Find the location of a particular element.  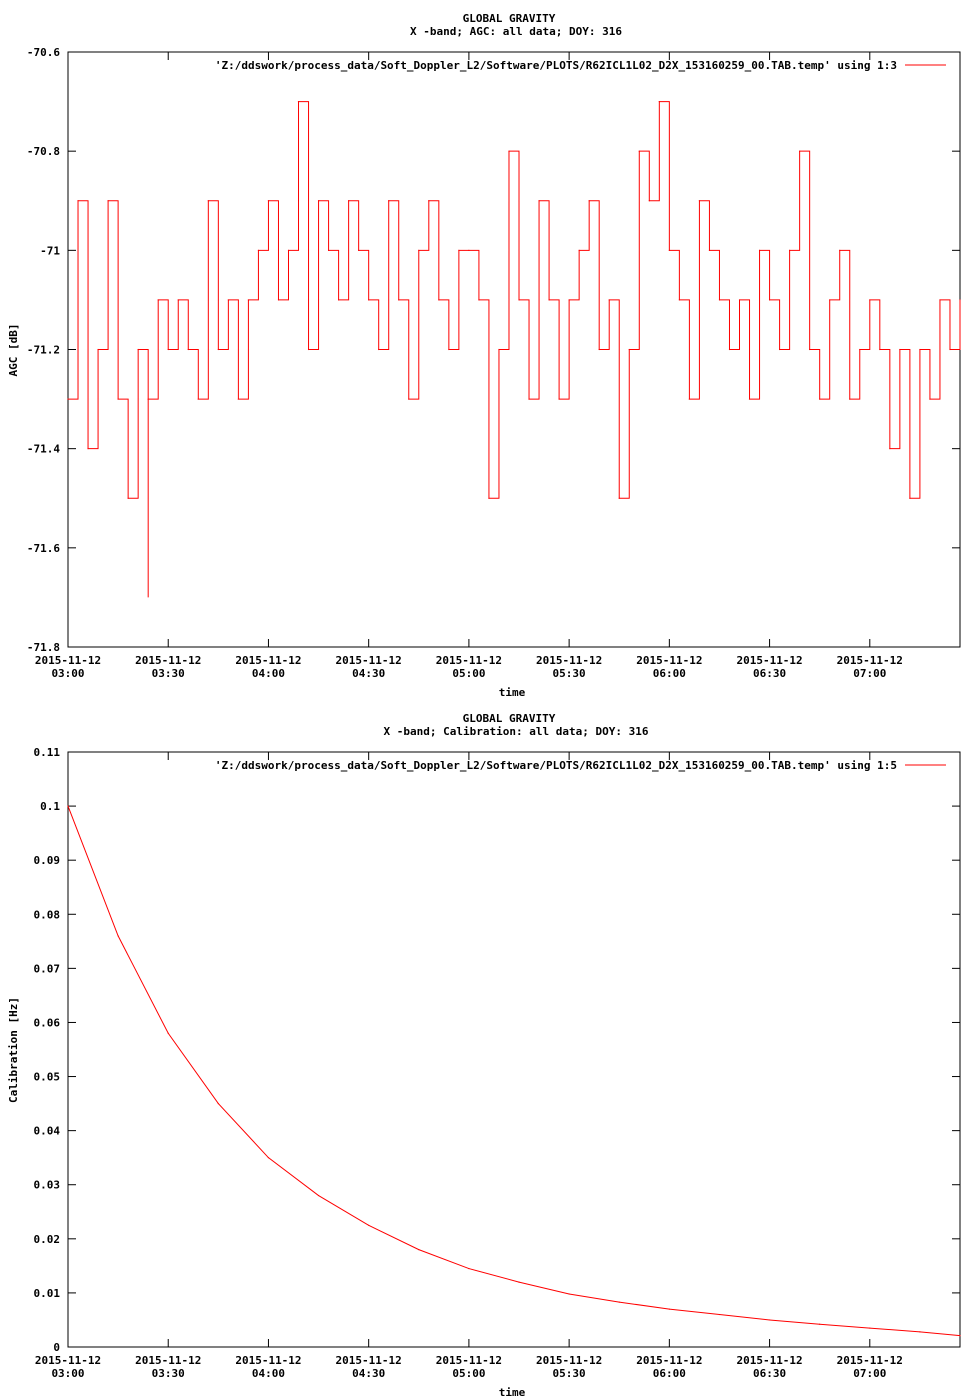

y-tick-label: -71.8 is located at coordinates (43, 647).